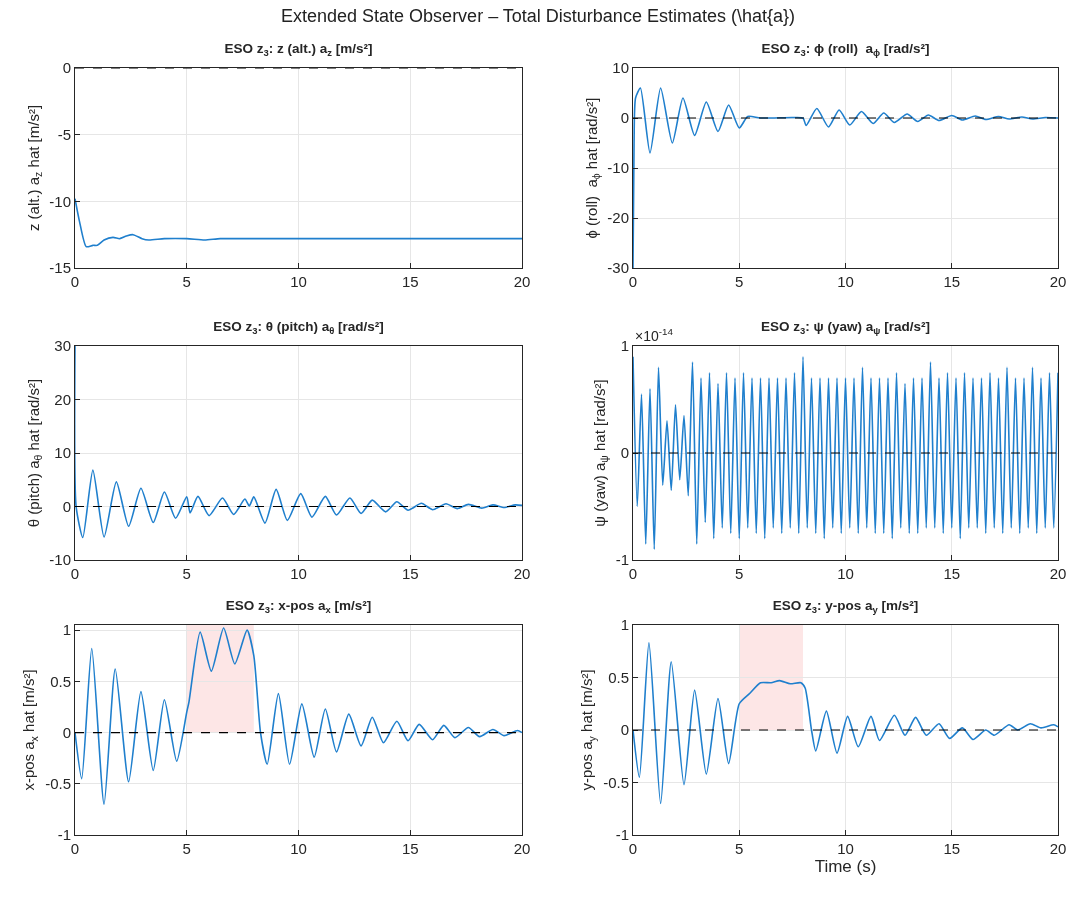  What do you see at coordinates (618, 268) in the screenshot?
I see `y-tick-label: -30` at bounding box center [618, 268].